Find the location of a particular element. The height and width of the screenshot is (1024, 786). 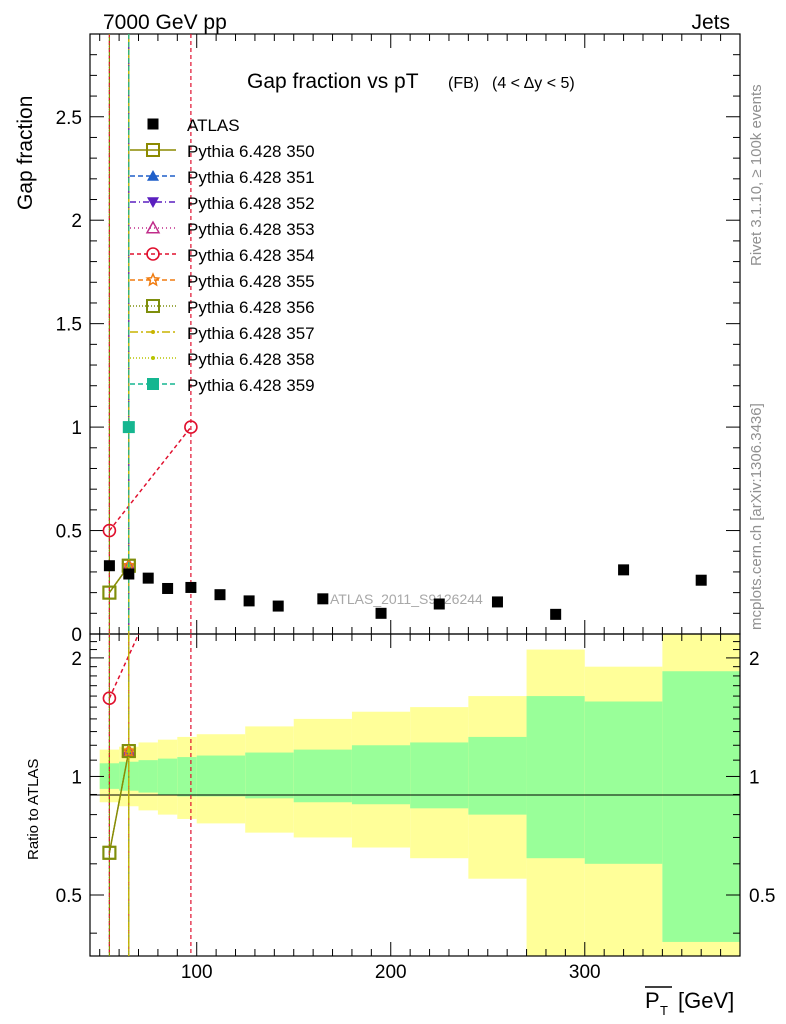

series-pythia-6.428-356 is located at coordinates (119, 334).